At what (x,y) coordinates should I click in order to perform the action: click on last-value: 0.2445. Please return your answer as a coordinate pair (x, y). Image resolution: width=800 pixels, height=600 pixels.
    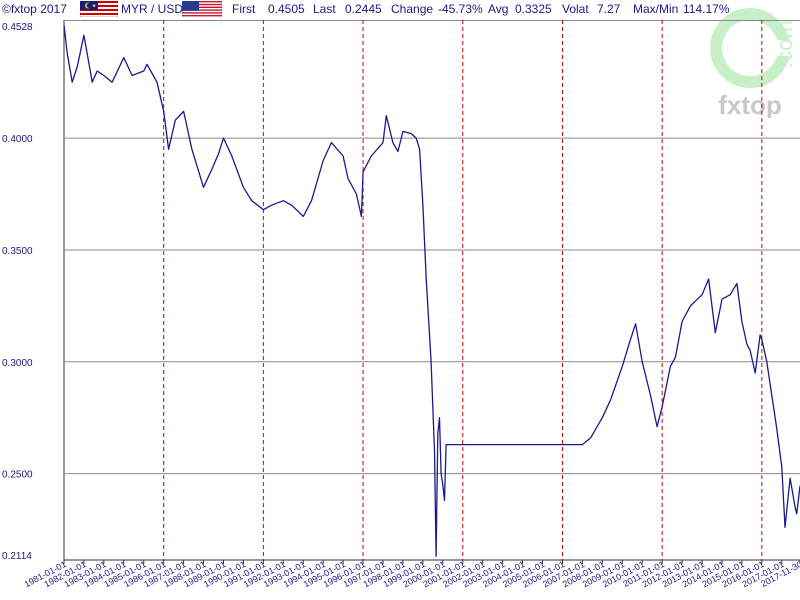
    Looking at the image, I should click on (363, 9).